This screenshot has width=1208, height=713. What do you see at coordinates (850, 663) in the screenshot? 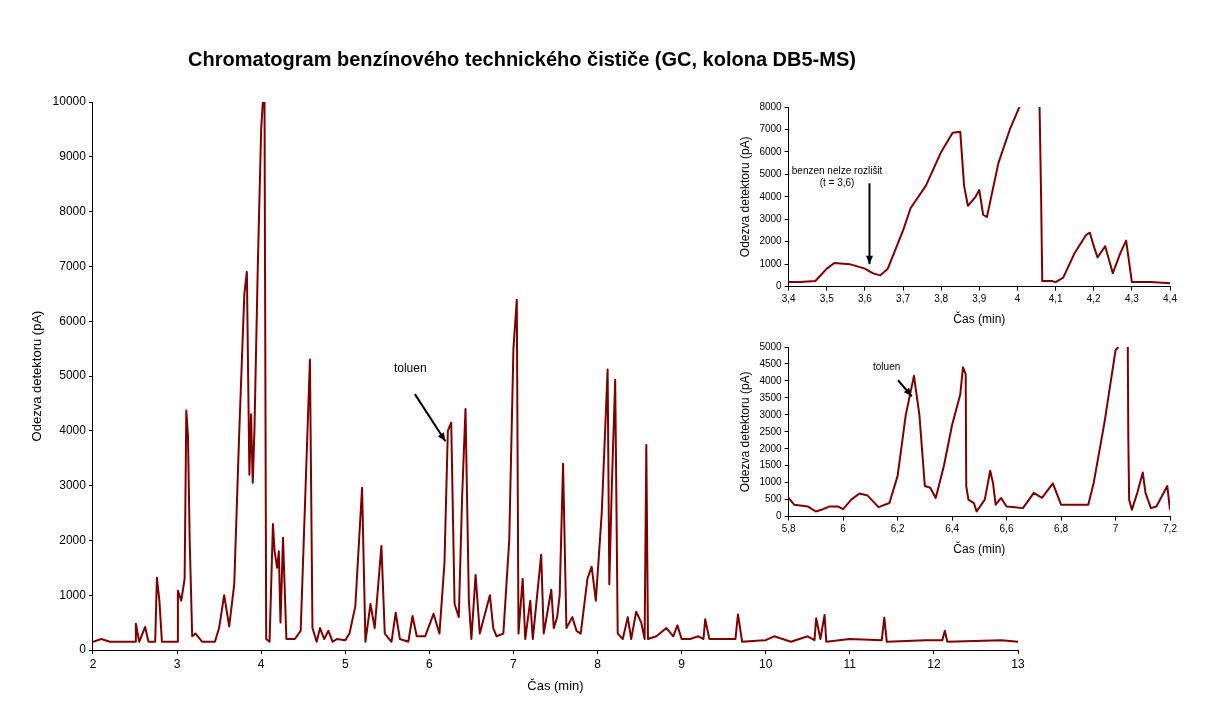
I see `x-tick-label: 11` at bounding box center [850, 663].